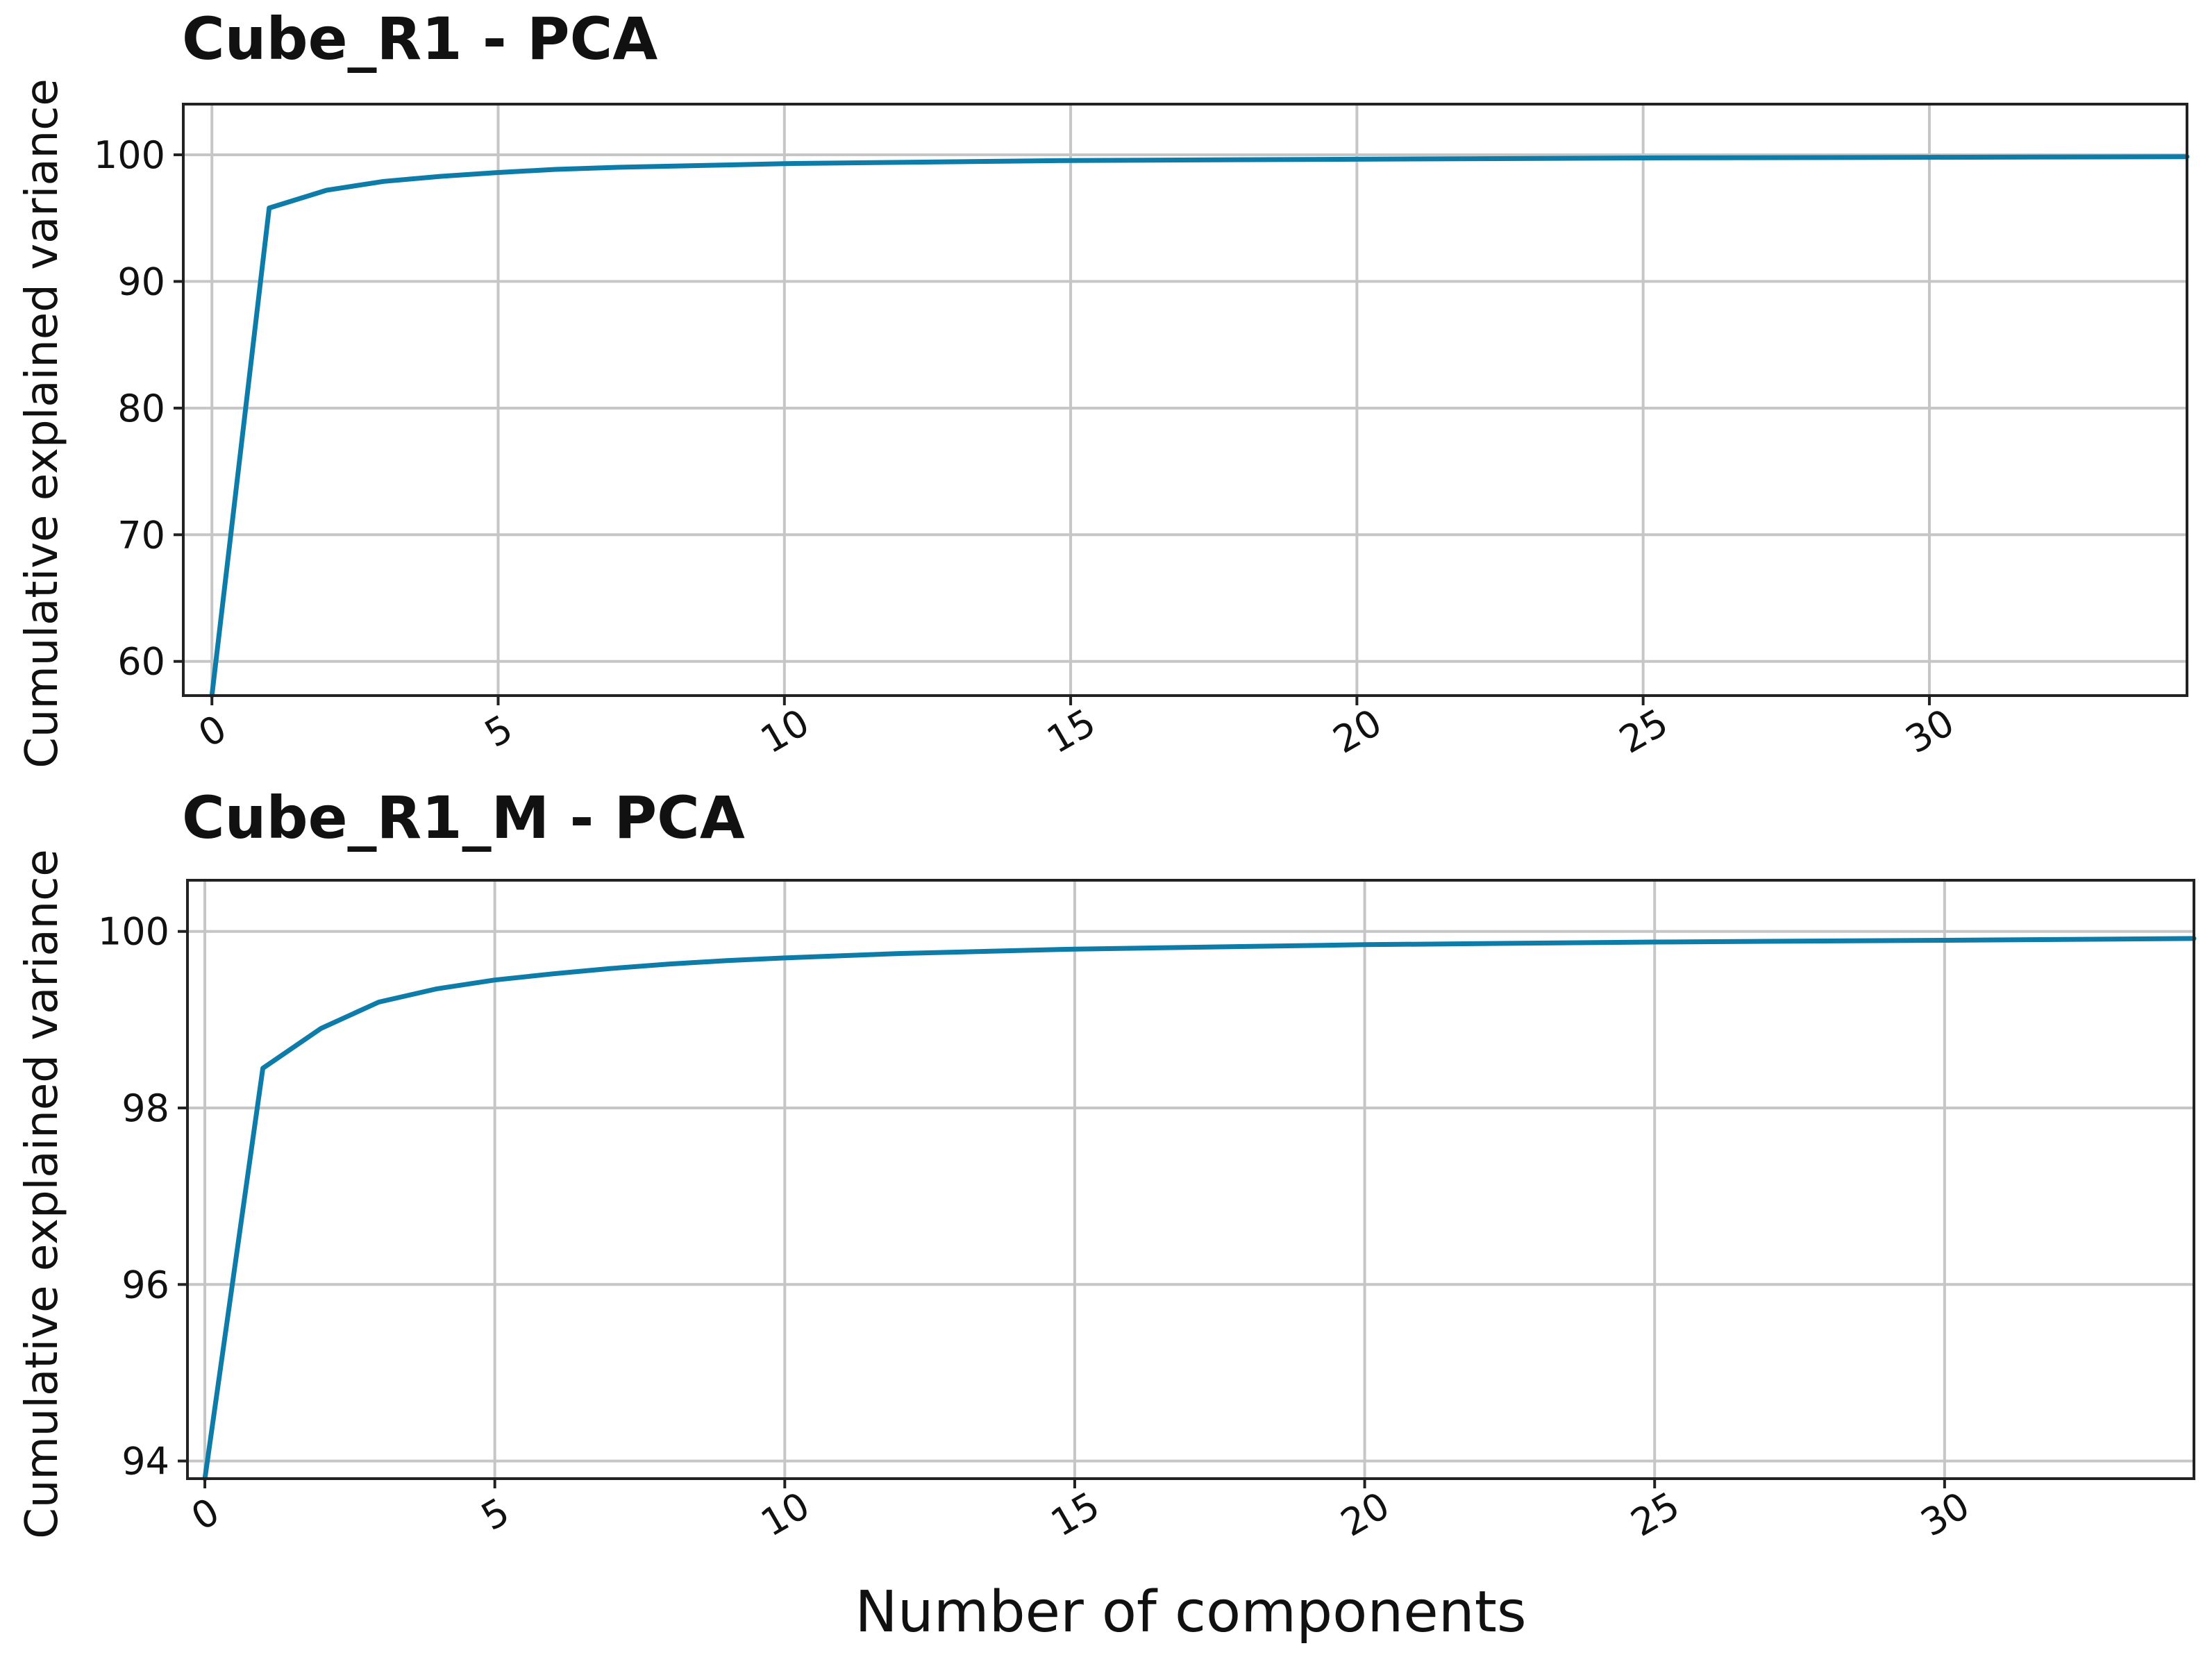  What do you see at coordinates (141, 535) in the screenshot?
I see `y-tick-label: 70` at bounding box center [141, 535].